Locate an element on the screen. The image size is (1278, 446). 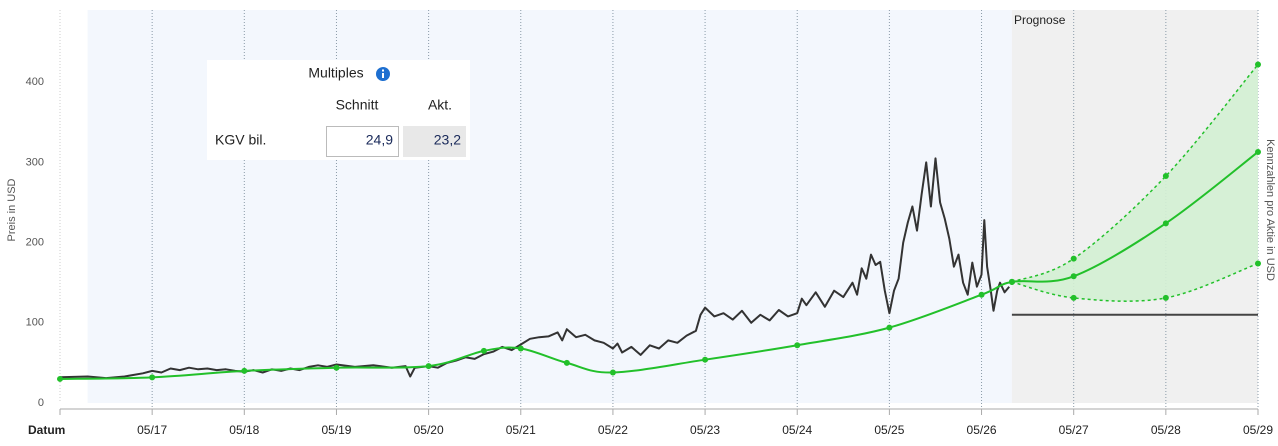
x-tick-label: 05/26 is located at coordinates (982, 430).